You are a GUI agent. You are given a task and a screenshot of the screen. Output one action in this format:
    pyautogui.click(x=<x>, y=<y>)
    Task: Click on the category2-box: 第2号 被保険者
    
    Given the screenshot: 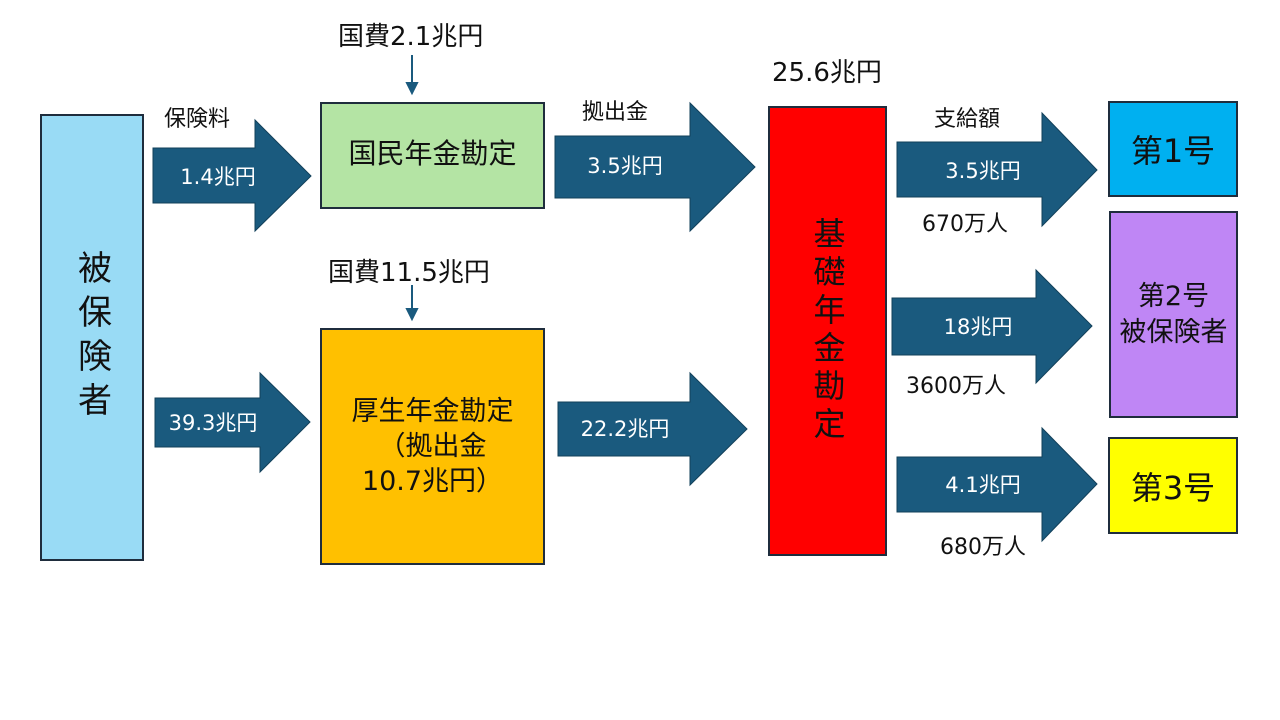 What is the action you would take?
    pyautogui.click(x=1173, y=314)
    